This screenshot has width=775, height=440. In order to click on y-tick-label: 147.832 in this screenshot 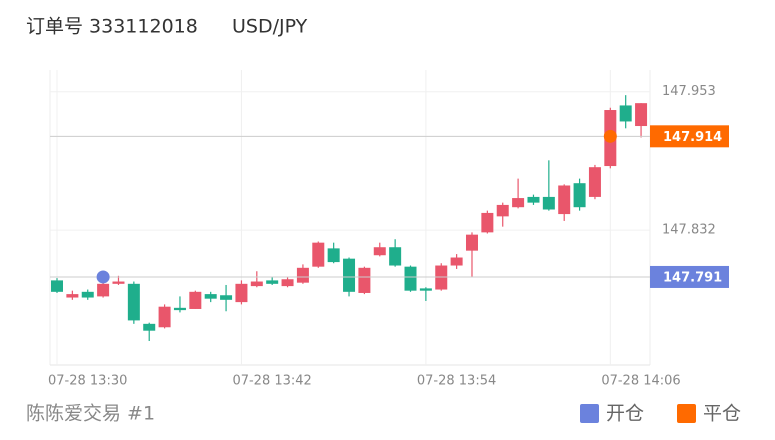, I will do `click(689, 230)`.